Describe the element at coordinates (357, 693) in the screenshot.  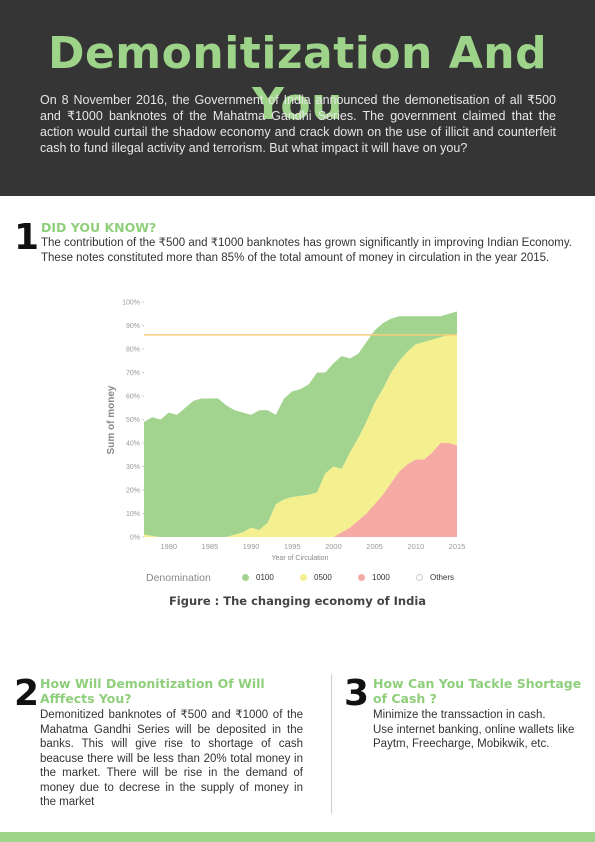
I see `section-3-number: 3` at that location.